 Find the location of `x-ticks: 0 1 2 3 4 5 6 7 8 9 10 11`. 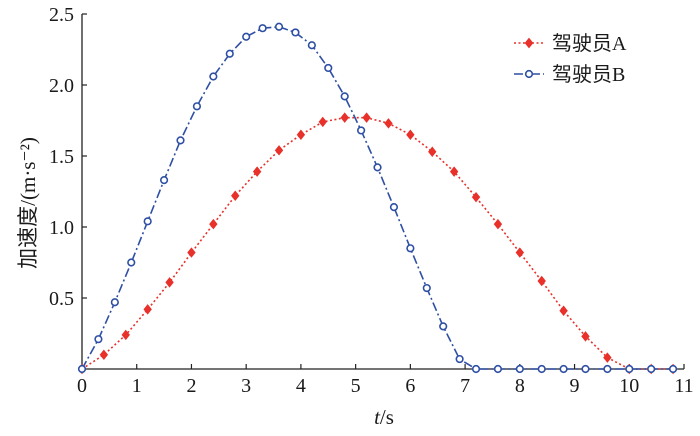

x-ticks: 0 1 2 3 4 5 6 7 8 9 10 11 is located at coordinates (385, 380).